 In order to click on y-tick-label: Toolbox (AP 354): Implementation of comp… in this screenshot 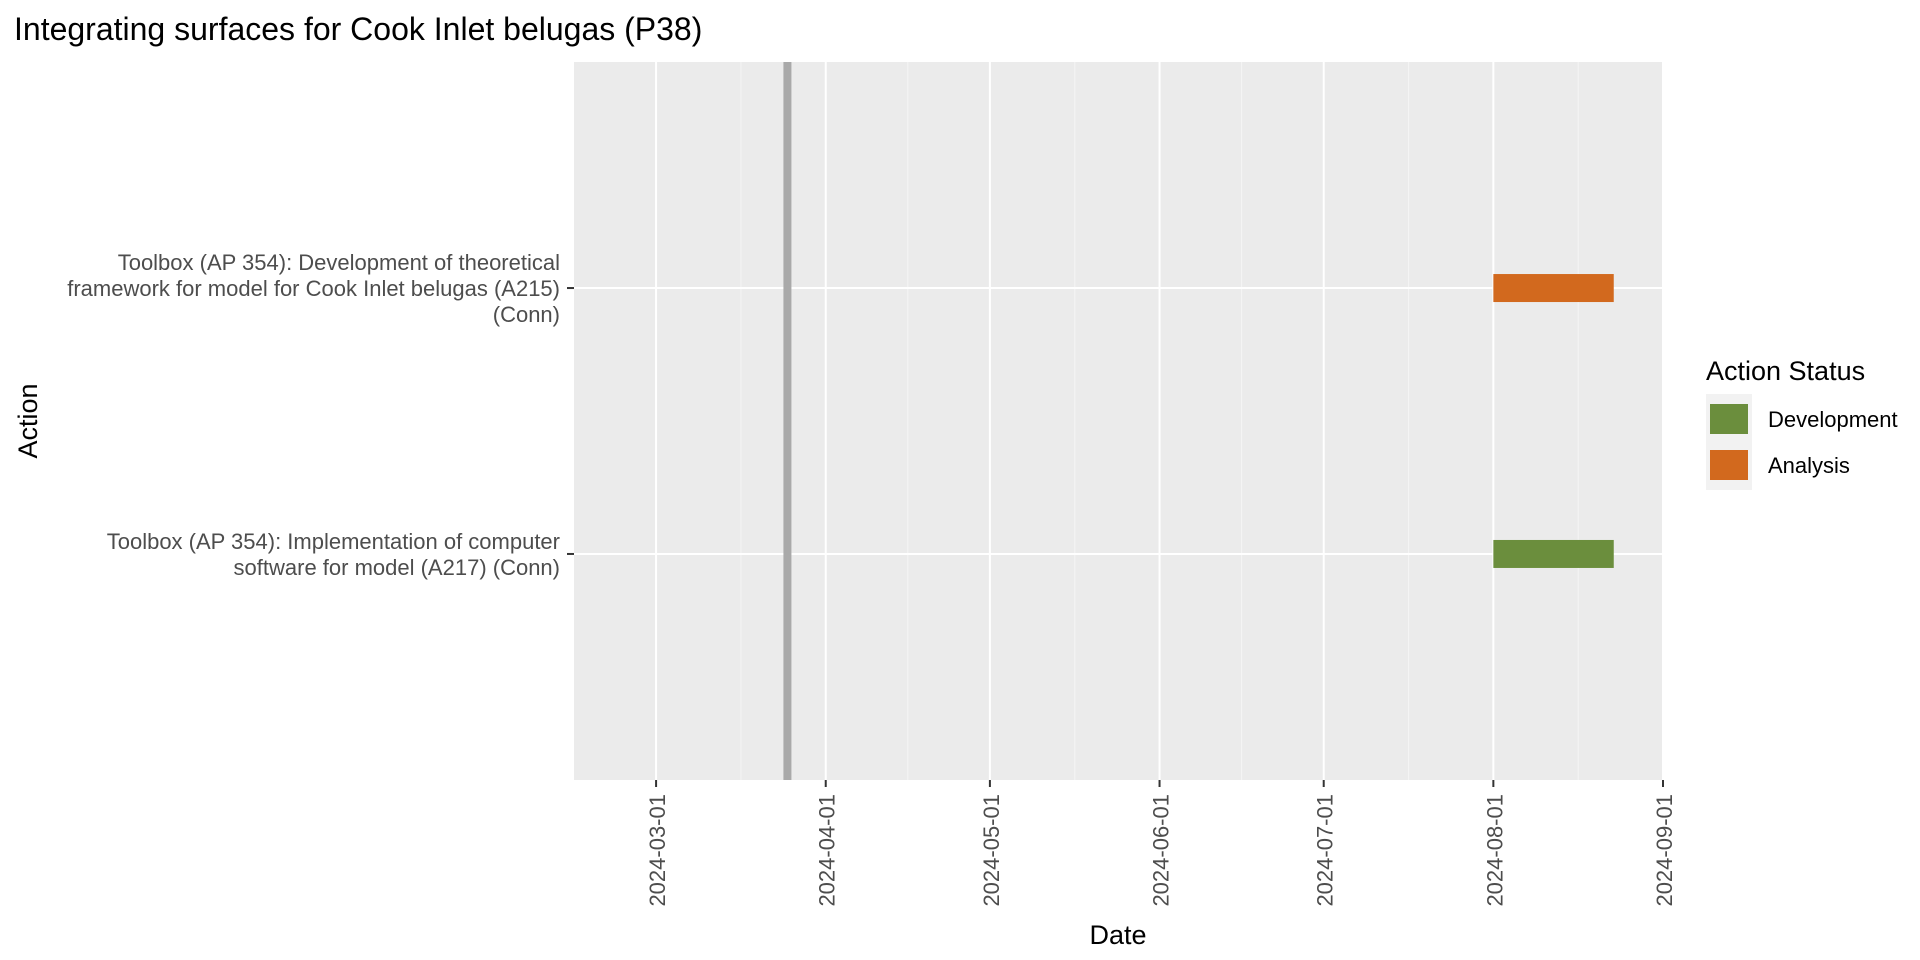, I will do `click(333, 541)`.